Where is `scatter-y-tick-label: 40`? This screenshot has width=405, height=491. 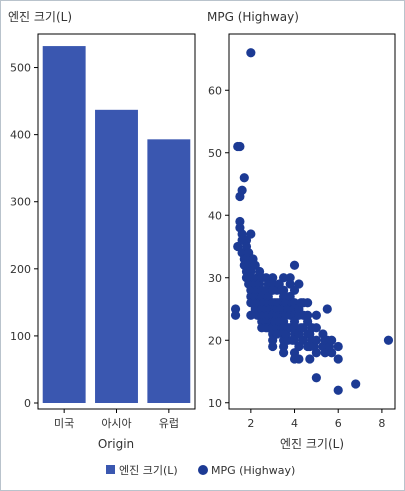 scatter-y-tick-label: 40 is located at coordinates (215, 215).